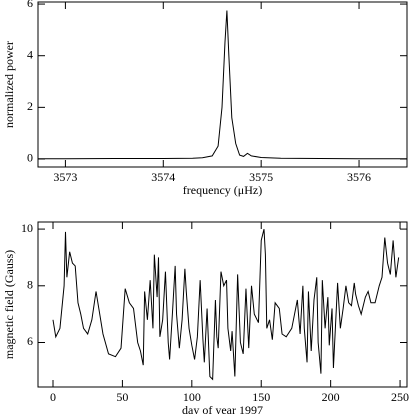 The height and width of the screenshot is (414, 420). What do you see at coordinates (9, 84) in the screenshot?
I see `y-axis-label: normalized power` at bounding box center [9, 84].